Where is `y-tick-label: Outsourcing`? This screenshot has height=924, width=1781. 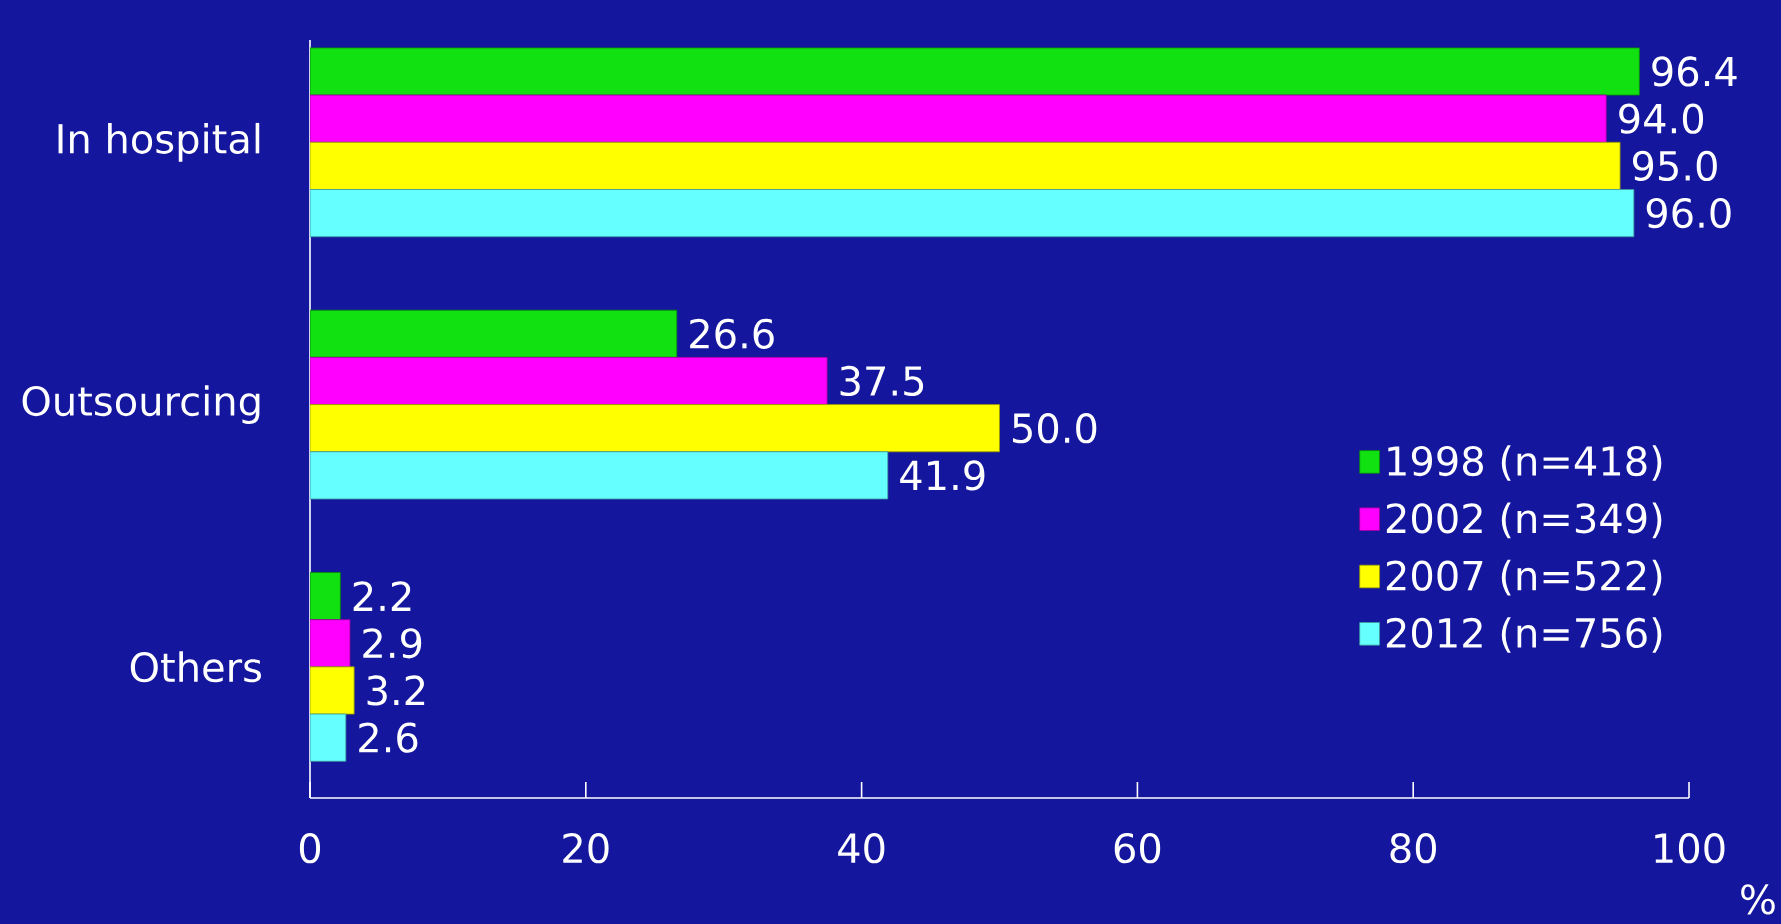 y-tick-label: Outsourcing is located at coordinates (141, 404).